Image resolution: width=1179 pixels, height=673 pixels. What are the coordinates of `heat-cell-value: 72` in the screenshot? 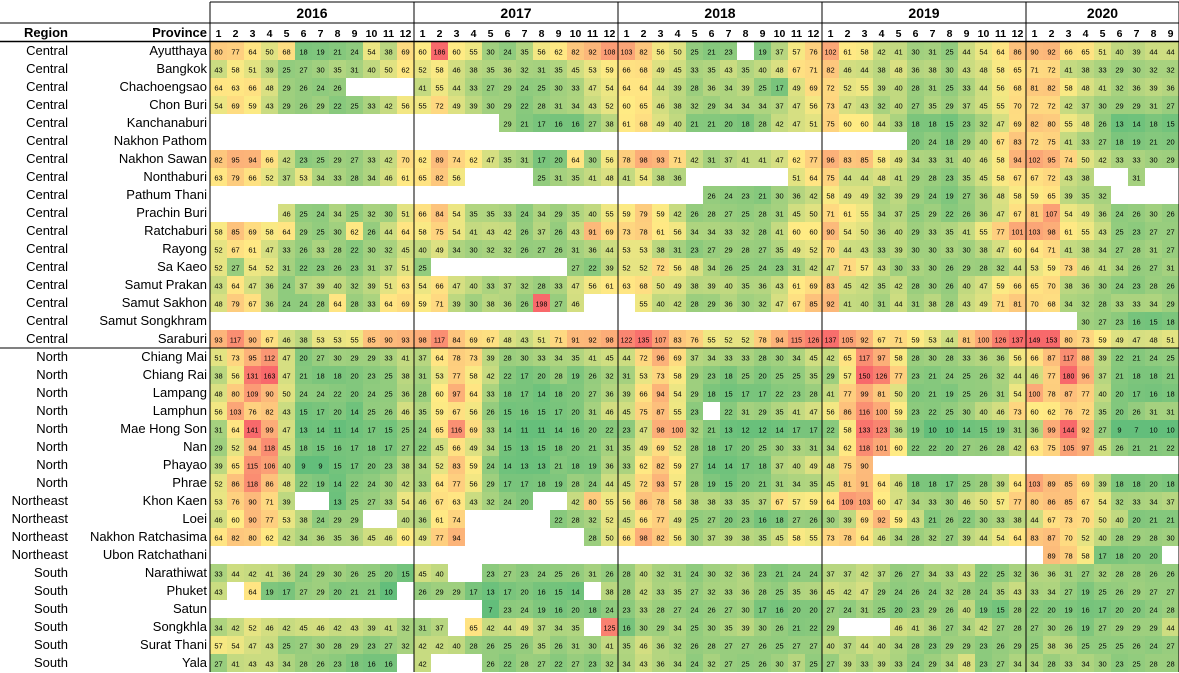 It's located at (439, 106).